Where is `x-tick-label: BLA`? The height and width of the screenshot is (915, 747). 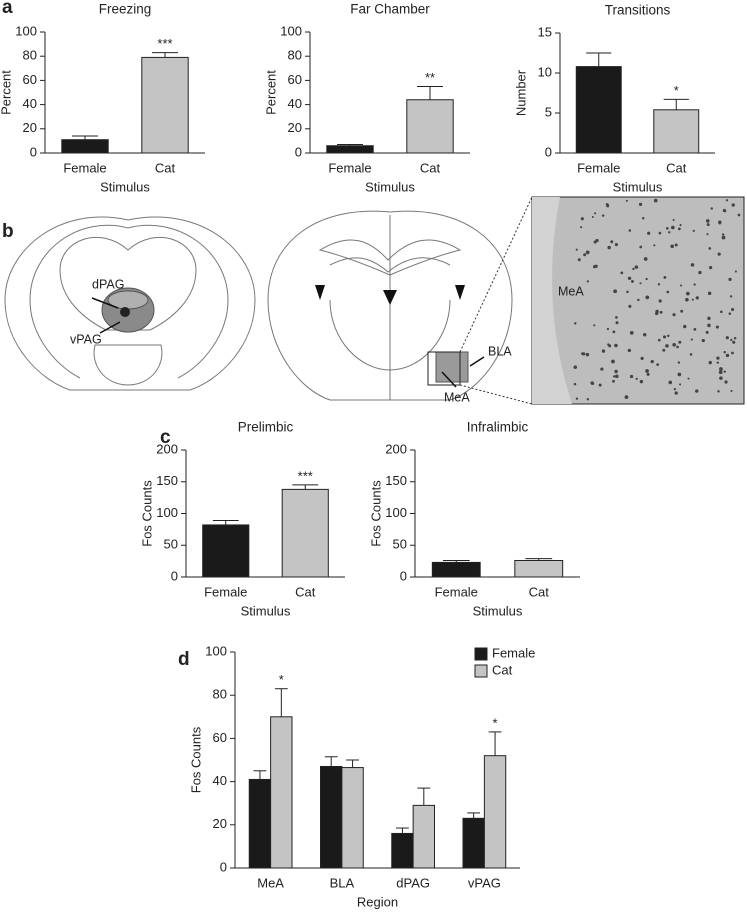
x-tick-label: BLA is located at coordinates (342, 882).